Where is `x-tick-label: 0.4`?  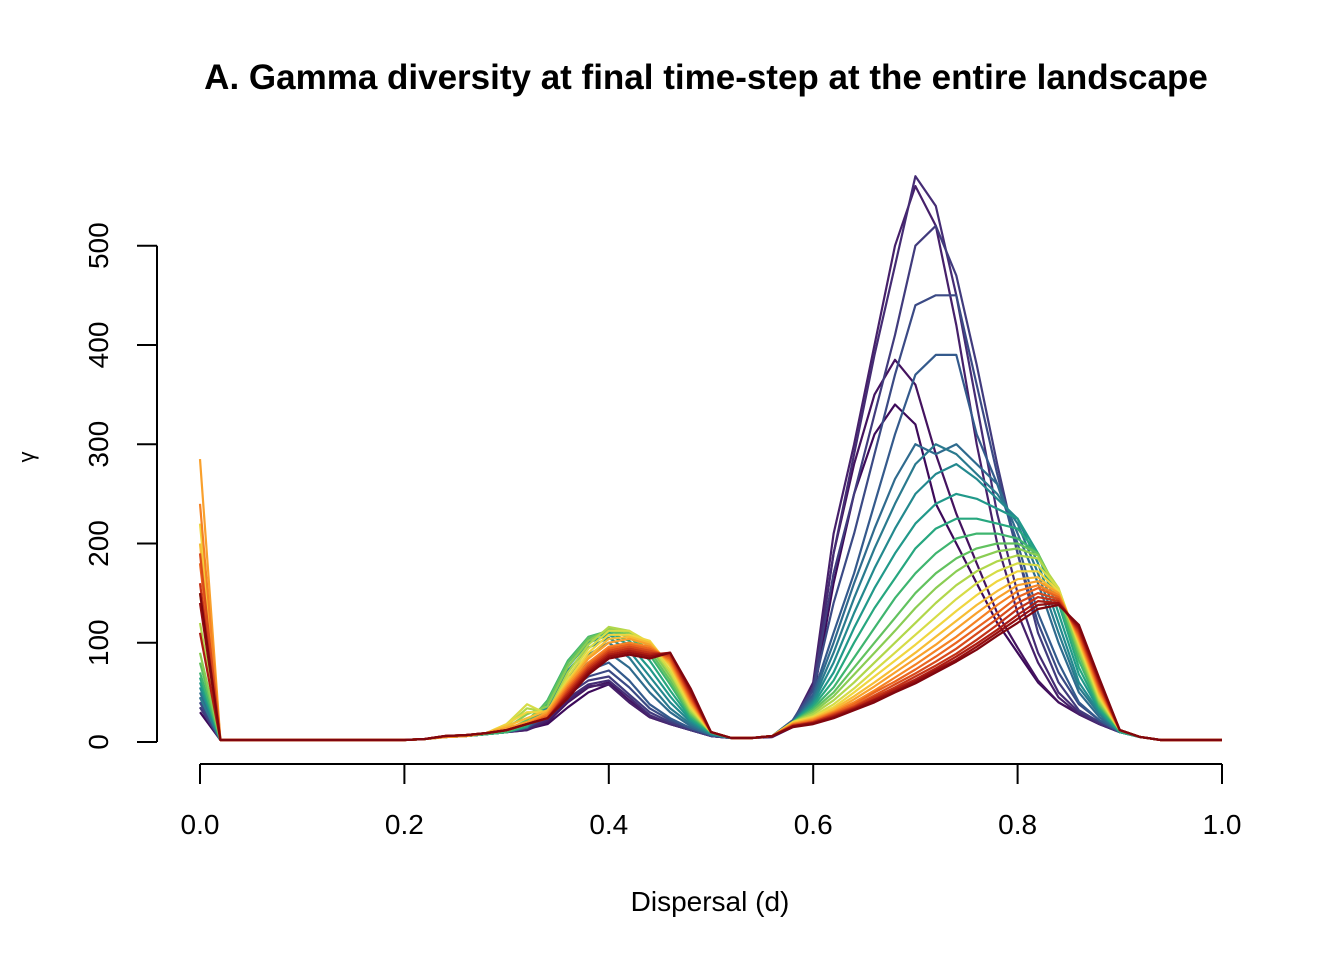 x-tick-label: 0.4 is located at coordinates (608, 824).